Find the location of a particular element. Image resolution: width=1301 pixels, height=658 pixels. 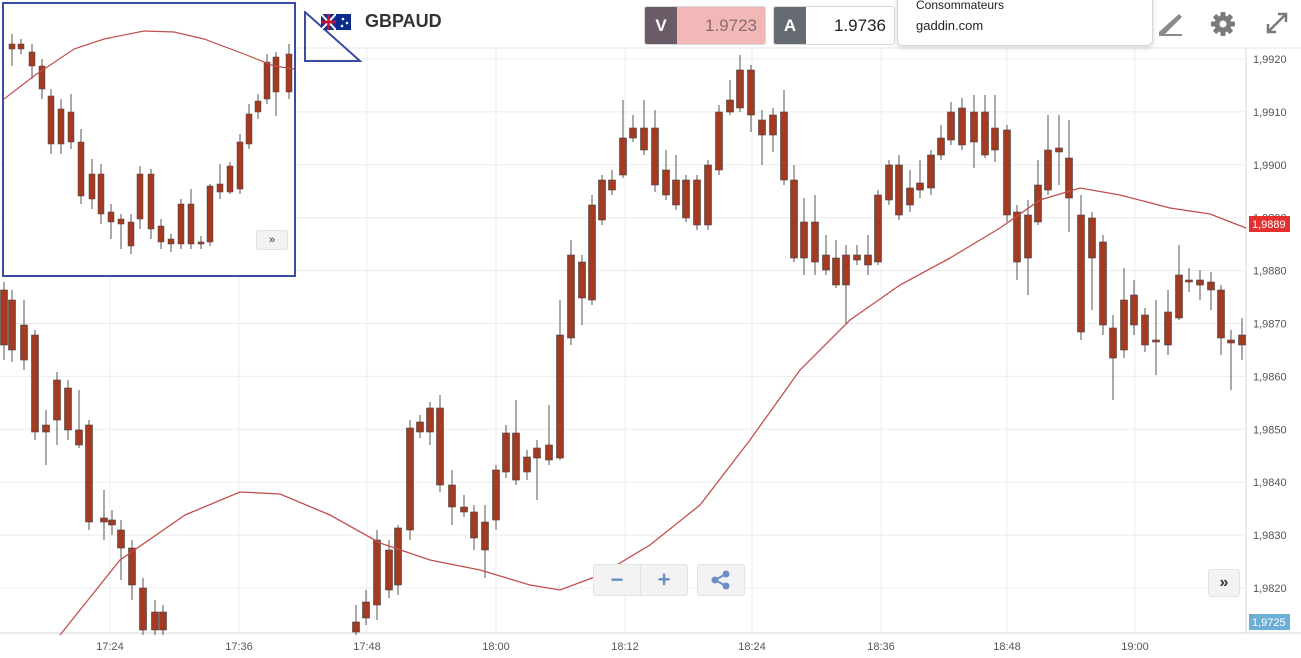

y-tick-label: 1,9910 is located at coordinates (1270, 113).